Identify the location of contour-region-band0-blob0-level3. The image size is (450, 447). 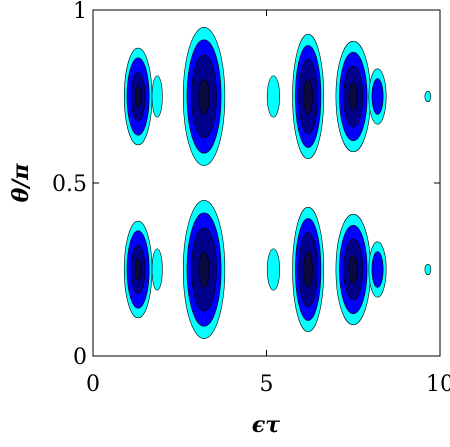
(138, 269).